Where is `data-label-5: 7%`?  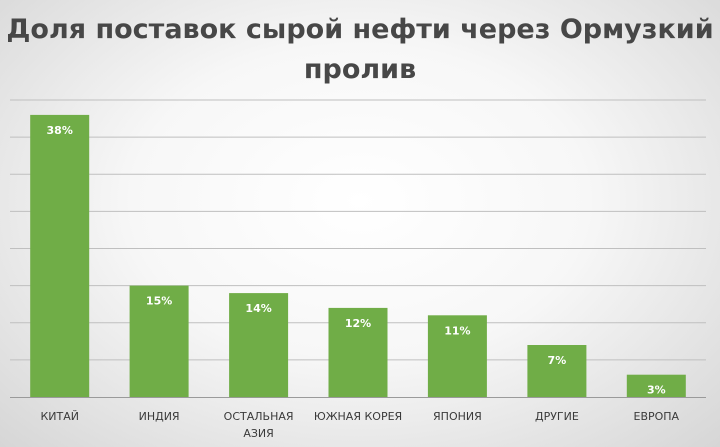
data-label-5: 7% is located at coordinates (557, 360).